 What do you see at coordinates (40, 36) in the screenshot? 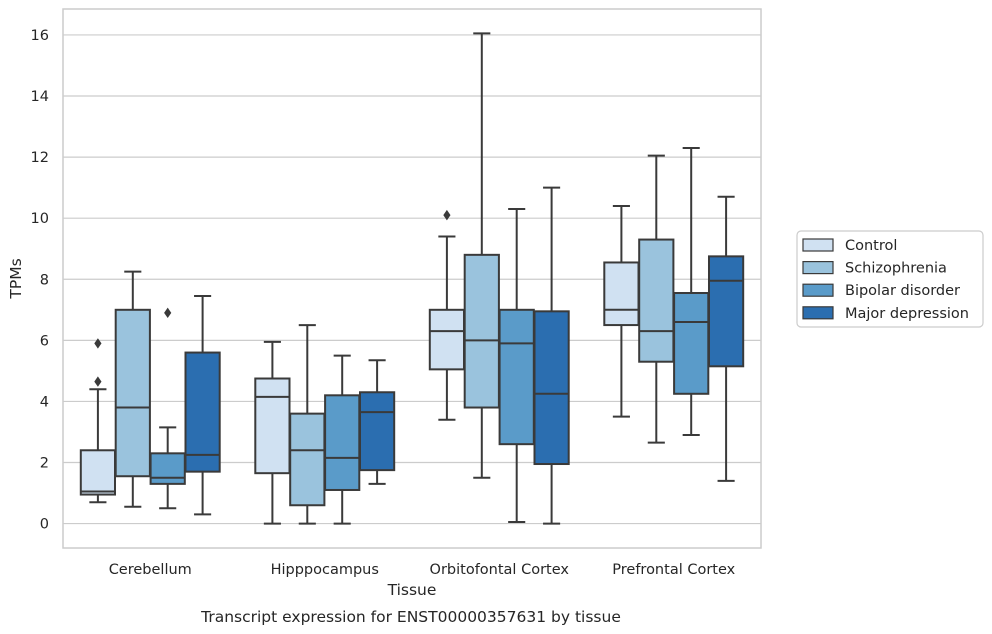
I see `y-tick-label: 16` at bounding box center [40, 36].